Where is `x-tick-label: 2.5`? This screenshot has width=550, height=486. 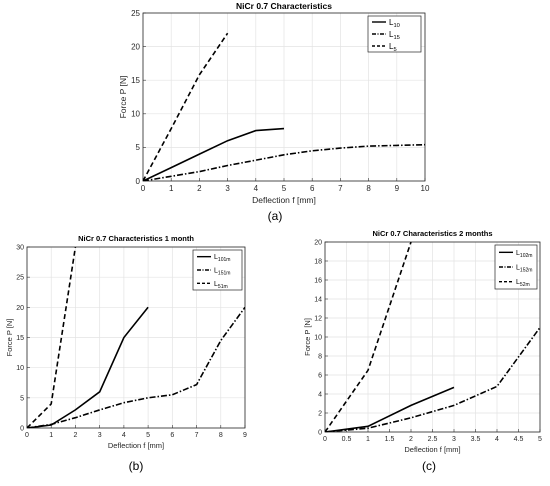
x-tick-label: 2.5 is located at coordinates (433, 439).